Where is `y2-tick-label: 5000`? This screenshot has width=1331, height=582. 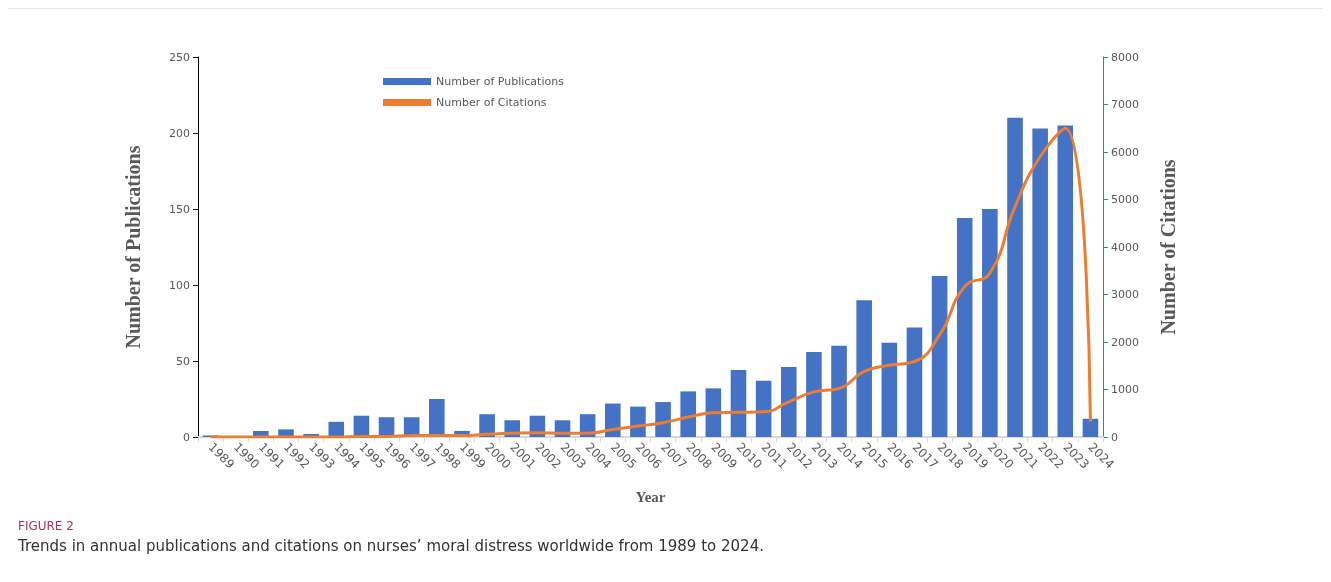
y2-tick-label: 5000 is located at coordinates (1125, 199).